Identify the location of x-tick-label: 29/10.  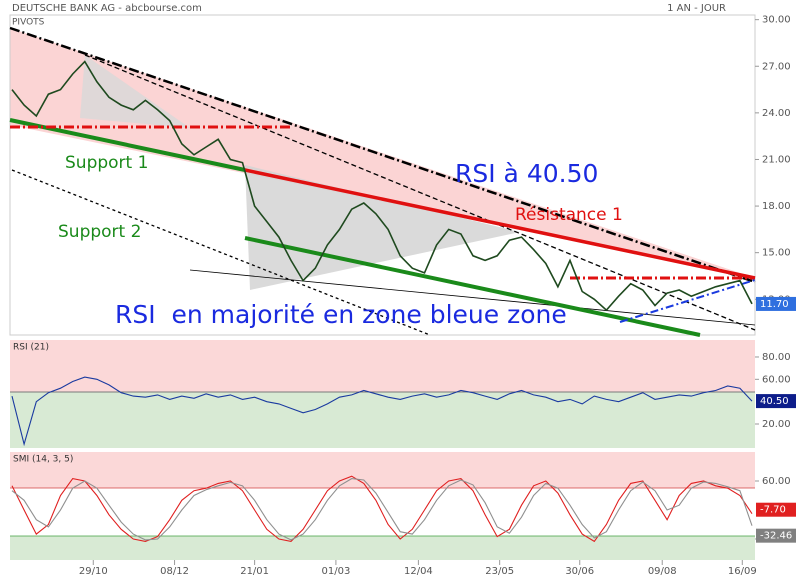
(93, 571).